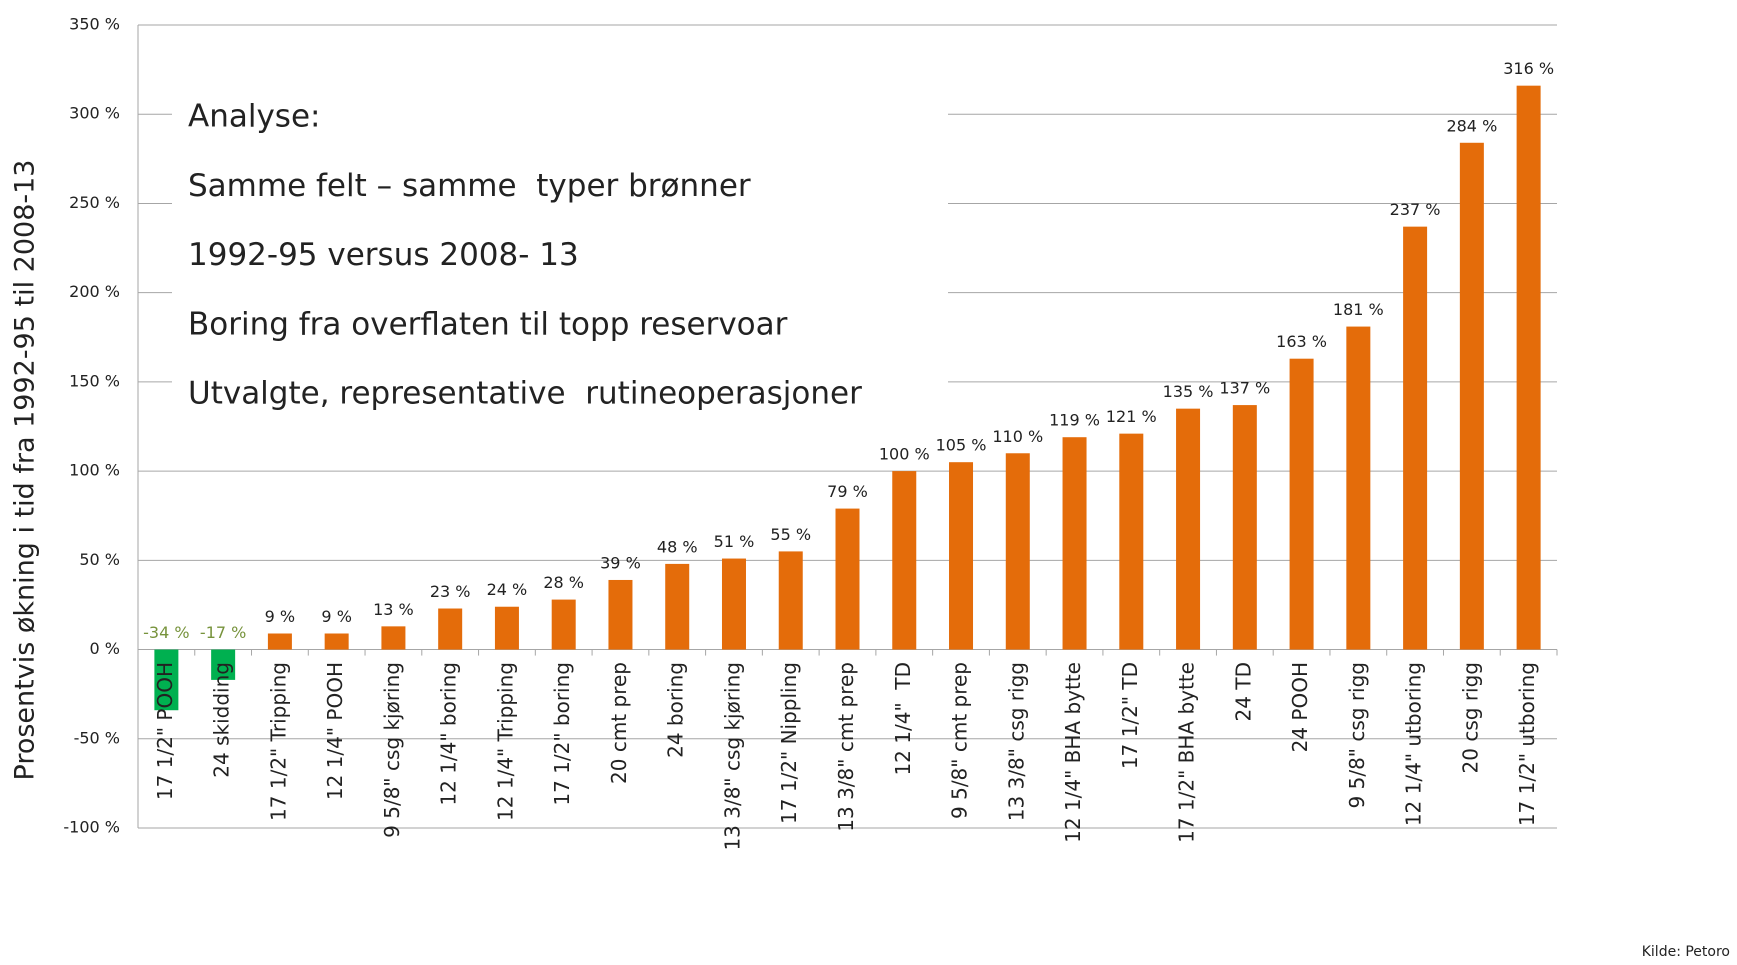 This screenshot has height=965, width=1737. I want to click on value-label: 163 %, so click(1301, 341).